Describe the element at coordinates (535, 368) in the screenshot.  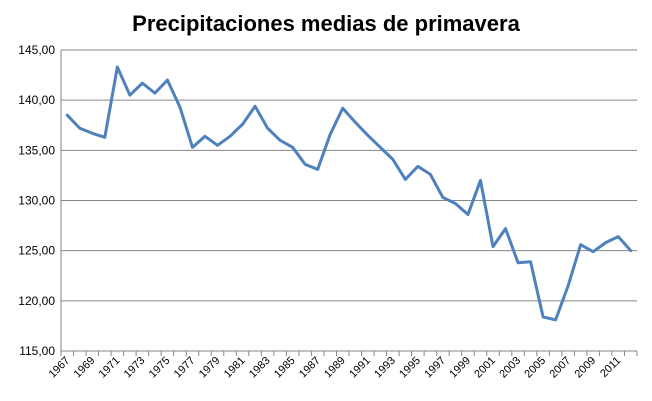
I see `x-tick-label: 2005` at that location.